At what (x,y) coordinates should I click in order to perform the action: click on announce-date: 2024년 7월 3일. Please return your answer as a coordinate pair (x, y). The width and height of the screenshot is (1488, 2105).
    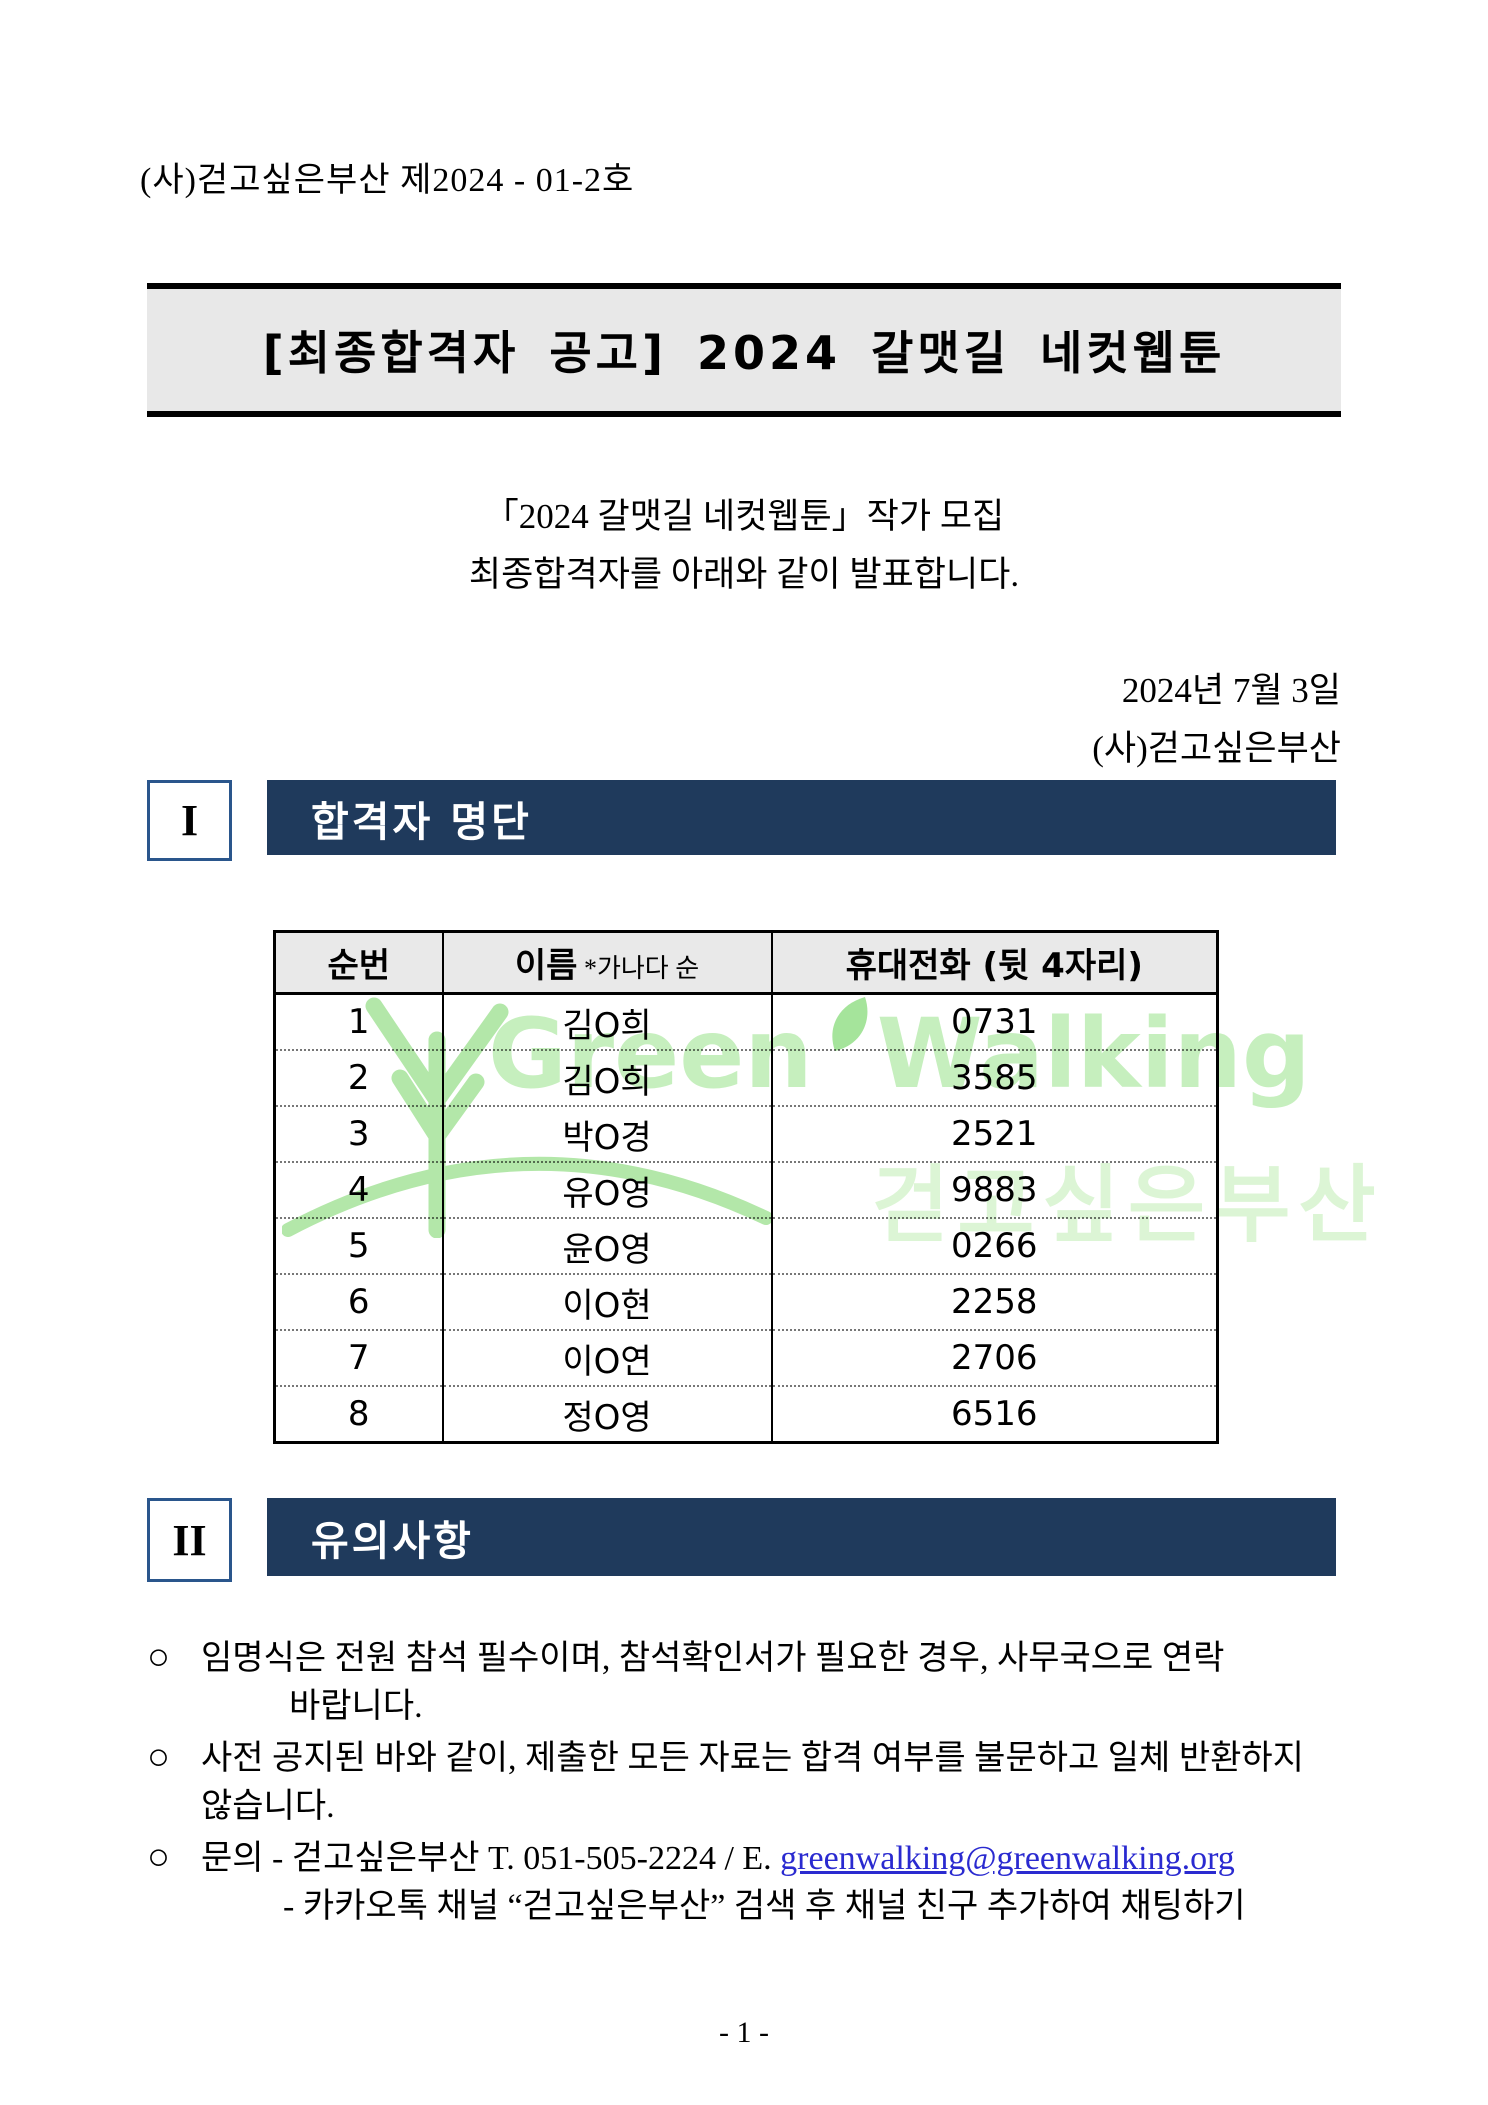
    Looking at the image, I should click on (1231, 690).